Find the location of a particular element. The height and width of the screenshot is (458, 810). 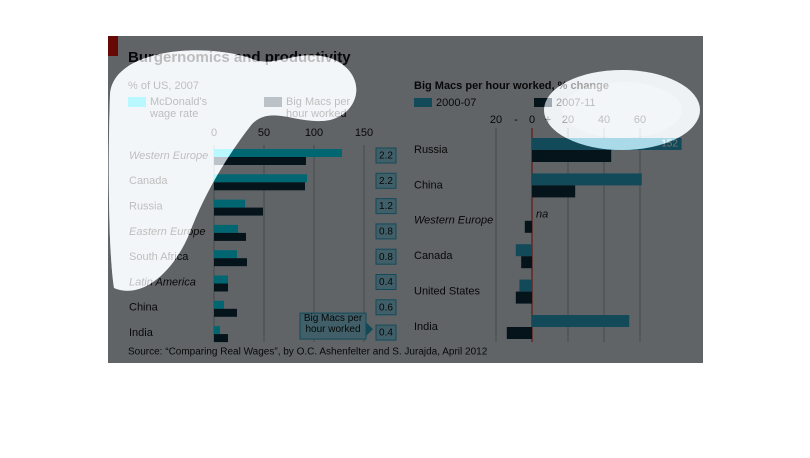

right-title: Big Macs per hour worked, % change is located at coordinates (511, 86).